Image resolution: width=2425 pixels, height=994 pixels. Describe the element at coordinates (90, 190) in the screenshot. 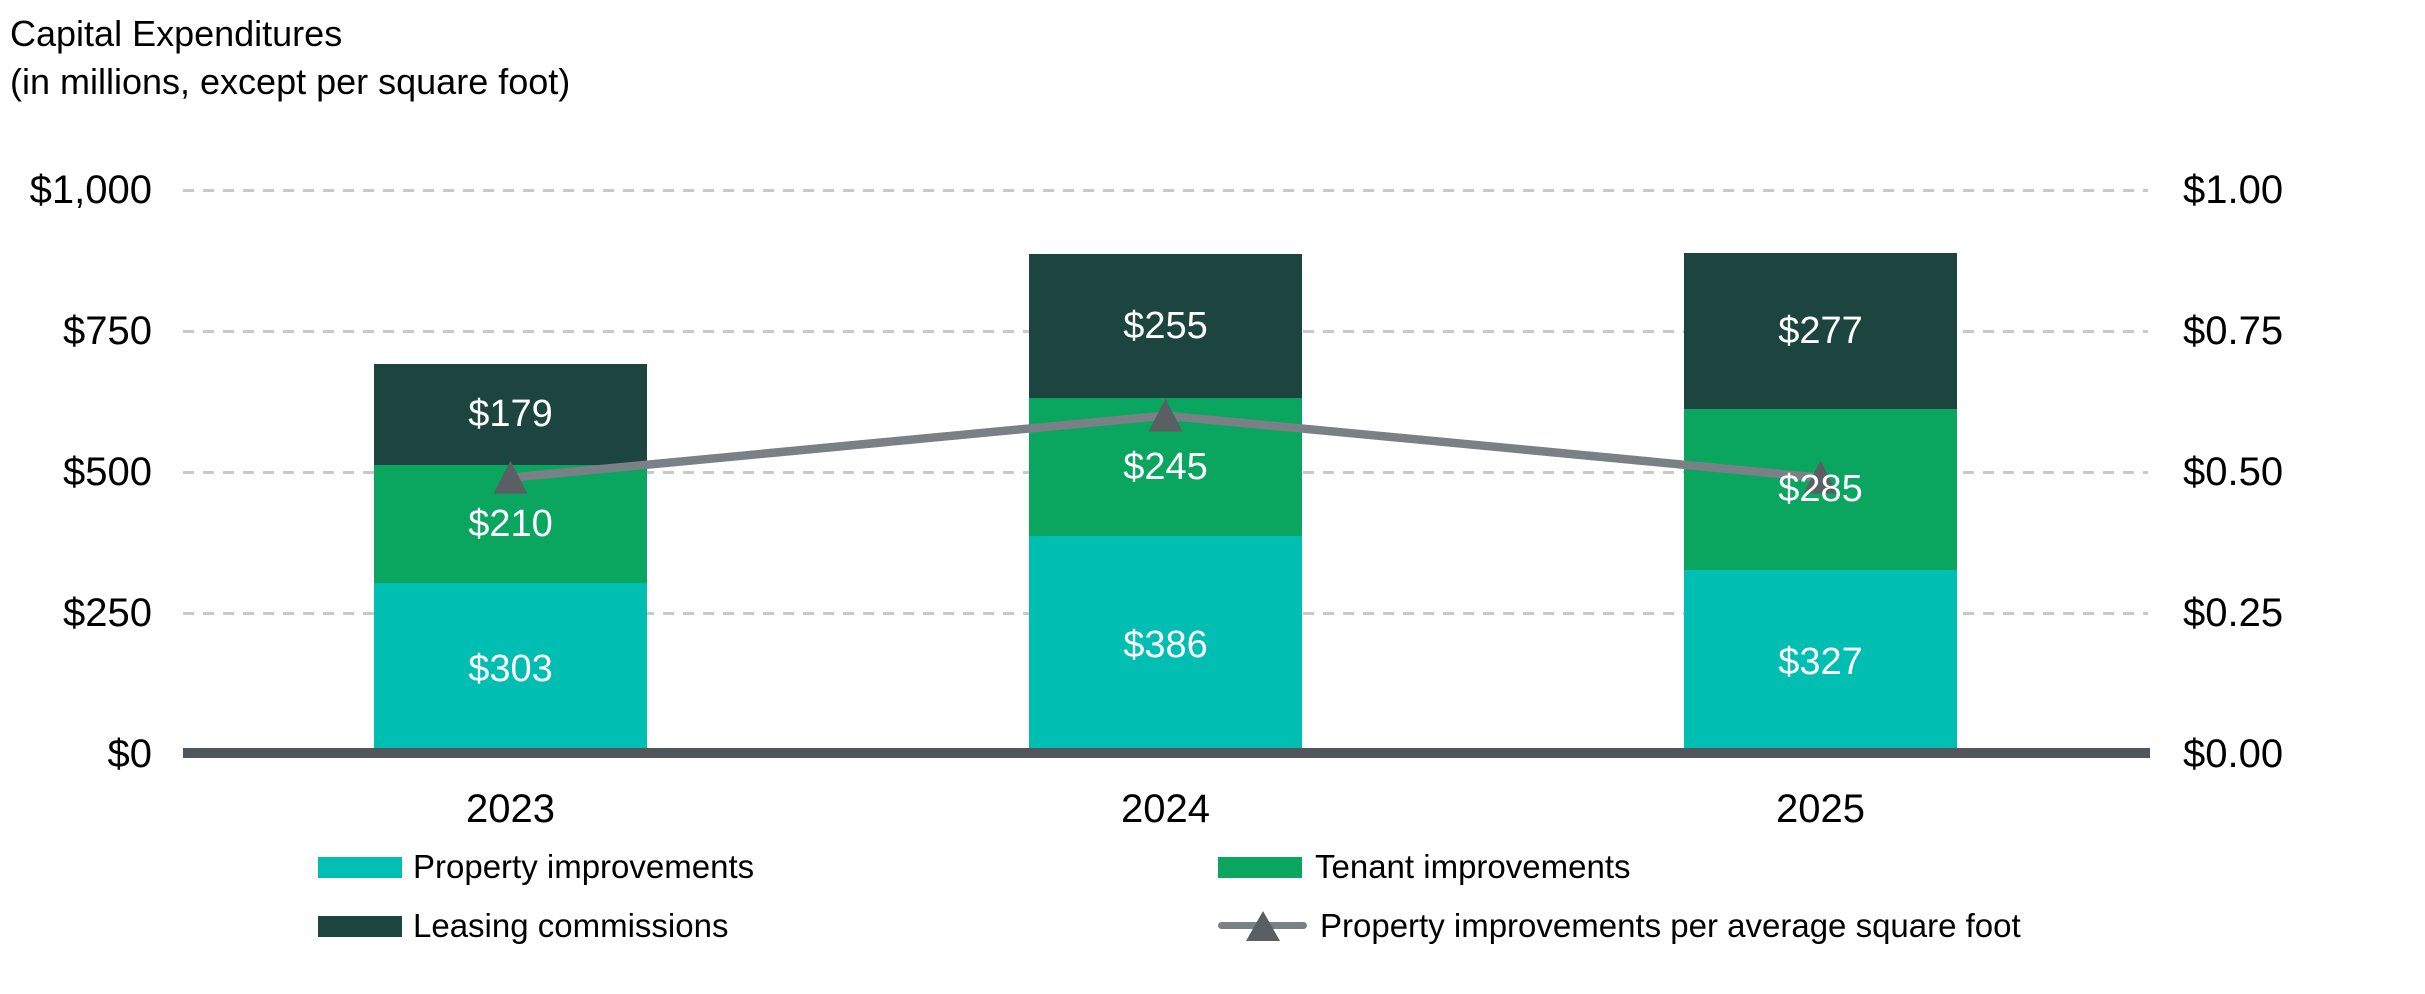

I see `left-axis-tick-label: $1,000` at that location.